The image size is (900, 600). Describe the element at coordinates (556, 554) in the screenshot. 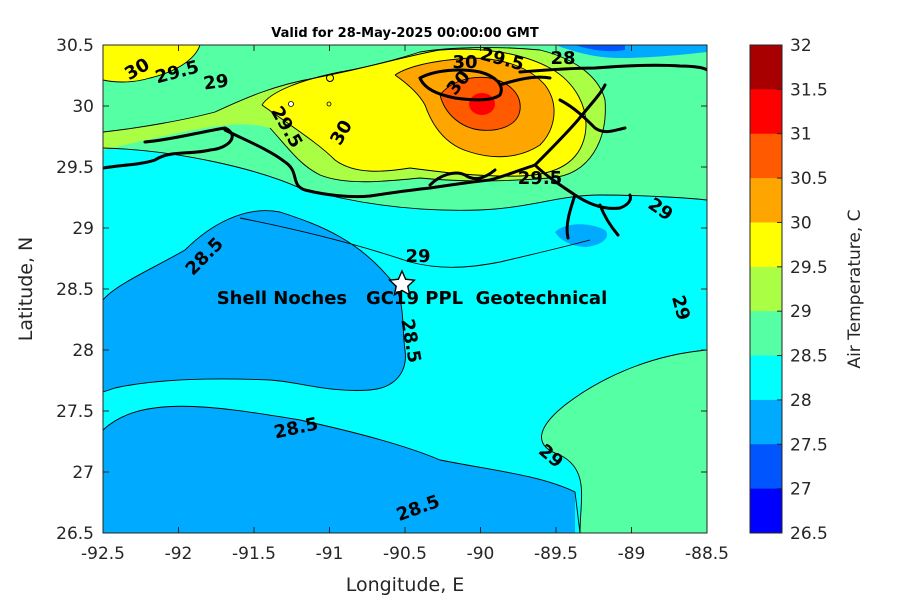

I see `x-tick-label: -89.5` at that location.